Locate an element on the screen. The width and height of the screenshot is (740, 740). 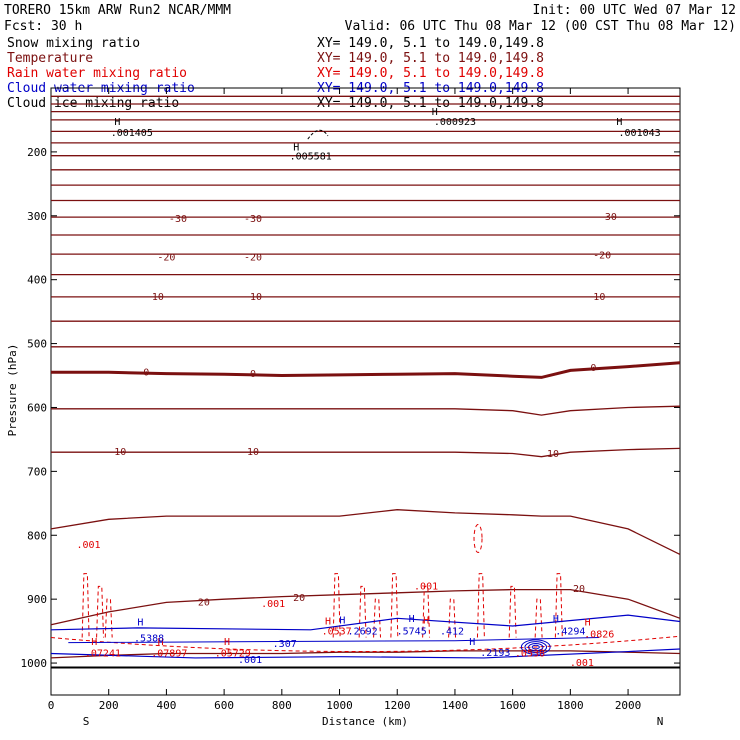
forecast-hour: Fcst: 30 h is located at coordinates (43, 26).